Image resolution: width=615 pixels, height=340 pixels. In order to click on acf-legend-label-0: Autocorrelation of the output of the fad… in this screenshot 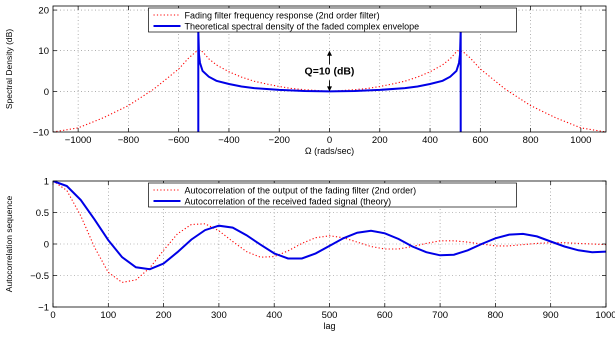, I will do `click(301, 190)`.